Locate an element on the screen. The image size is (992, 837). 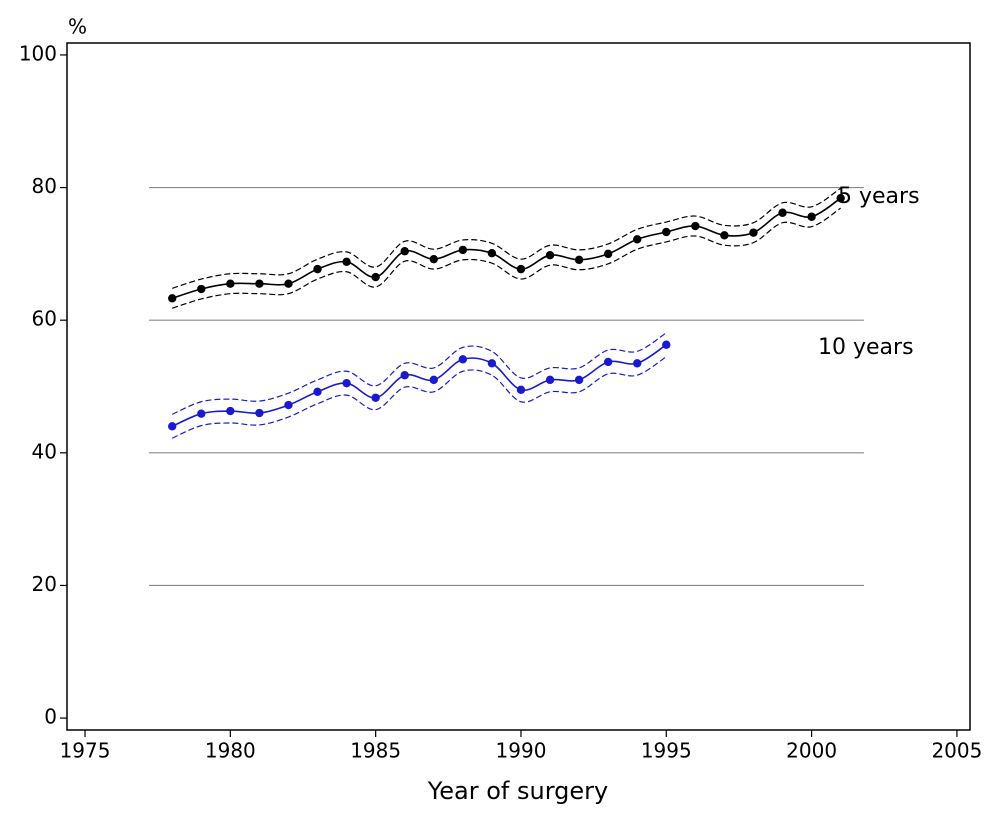
y-tick-label: 20 is located at coordinates (44, 584).